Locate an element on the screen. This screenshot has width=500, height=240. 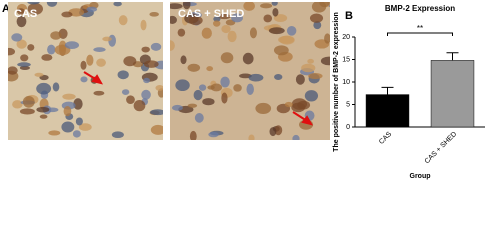
significance-bracket is located at coordinates (420, 34).